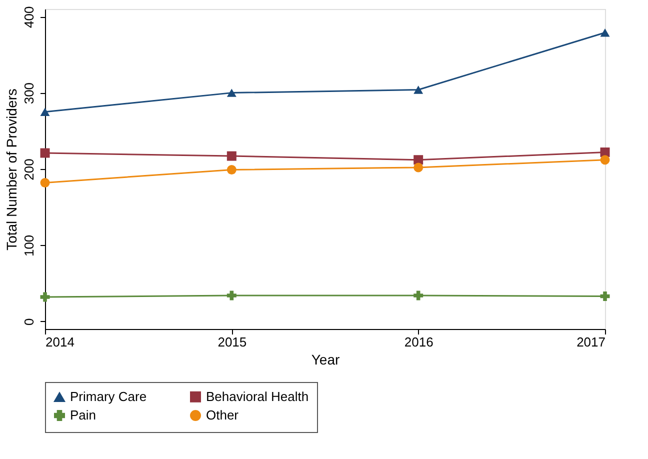 This screenshot has width=648, height=459. I want to click on y-tick-label: 100, so click(29, 245).